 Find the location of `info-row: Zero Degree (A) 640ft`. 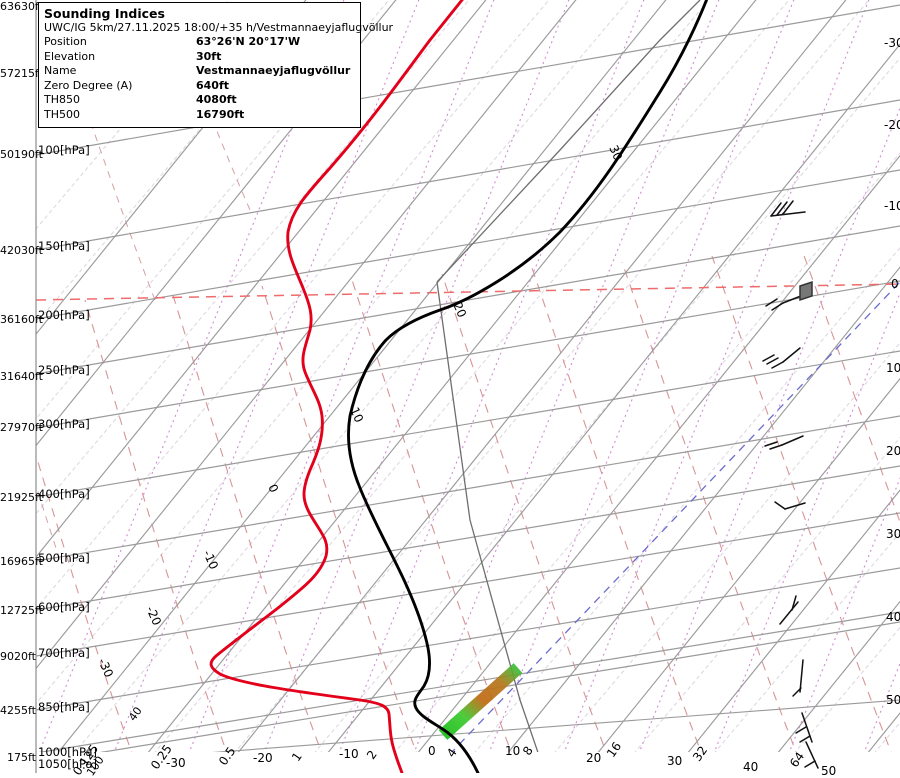

info-row: Zero Degree (A) 640ft is located at coordinates (200, 86).